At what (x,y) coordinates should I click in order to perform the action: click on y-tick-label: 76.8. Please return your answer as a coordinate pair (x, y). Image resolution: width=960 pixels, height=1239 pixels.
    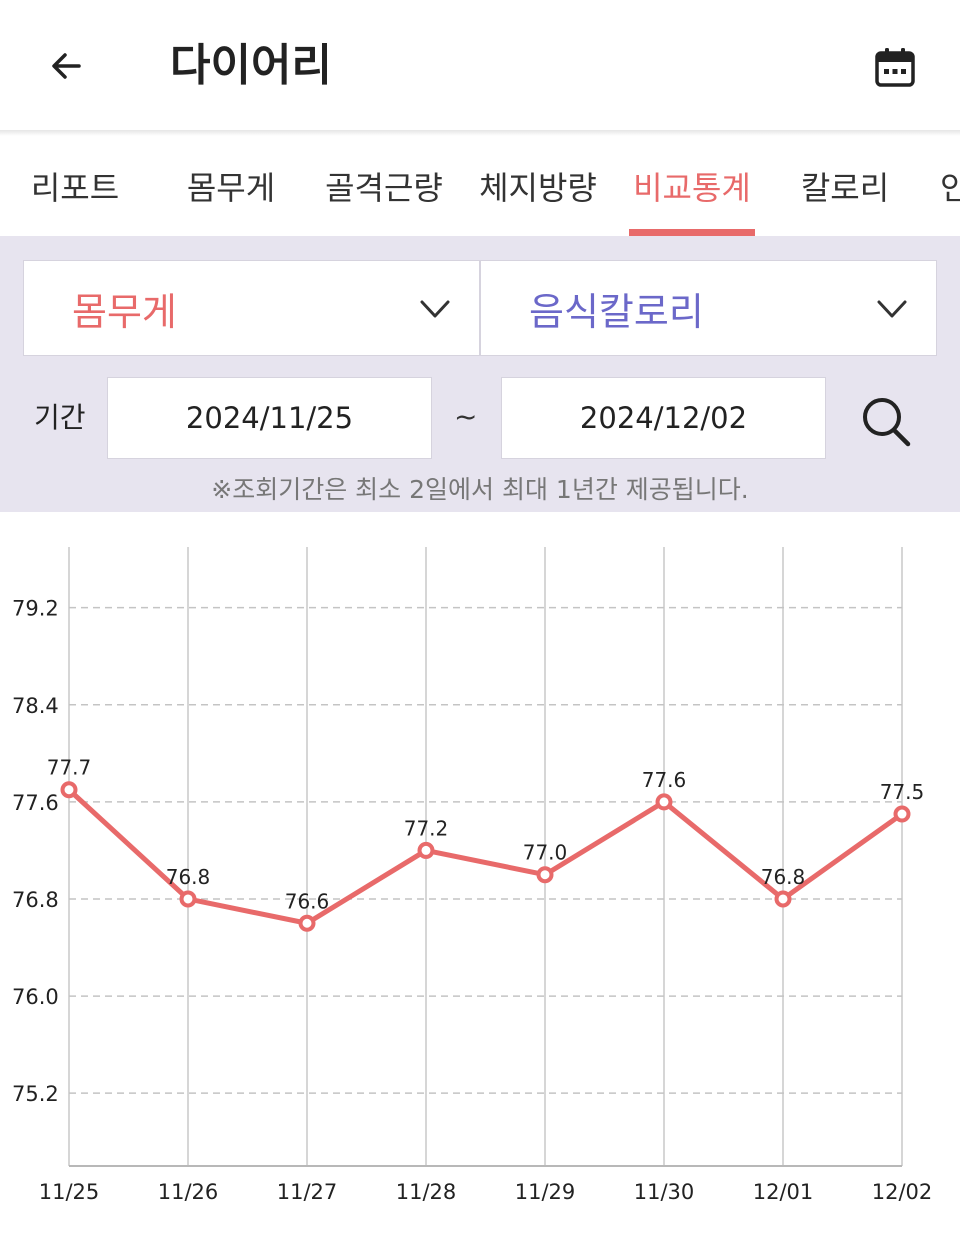
    Looking at the image, I should click on (35, 900).